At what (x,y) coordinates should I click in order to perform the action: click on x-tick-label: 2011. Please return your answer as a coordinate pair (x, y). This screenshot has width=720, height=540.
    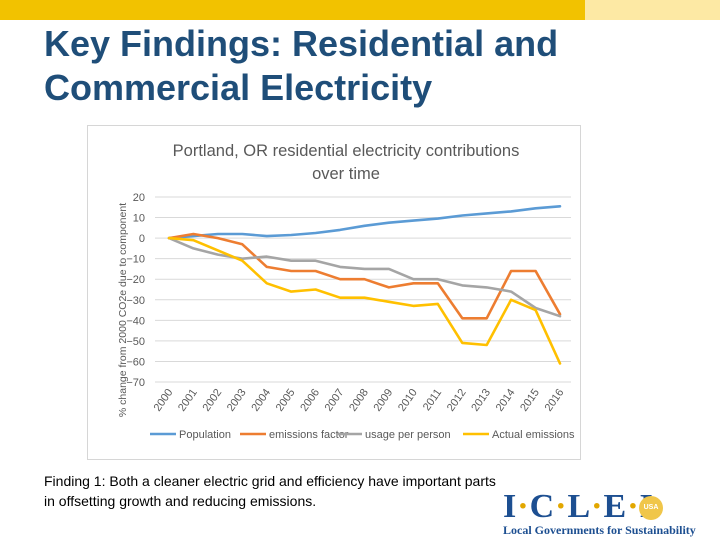
    Looking at the image, I should click on (432, 400).